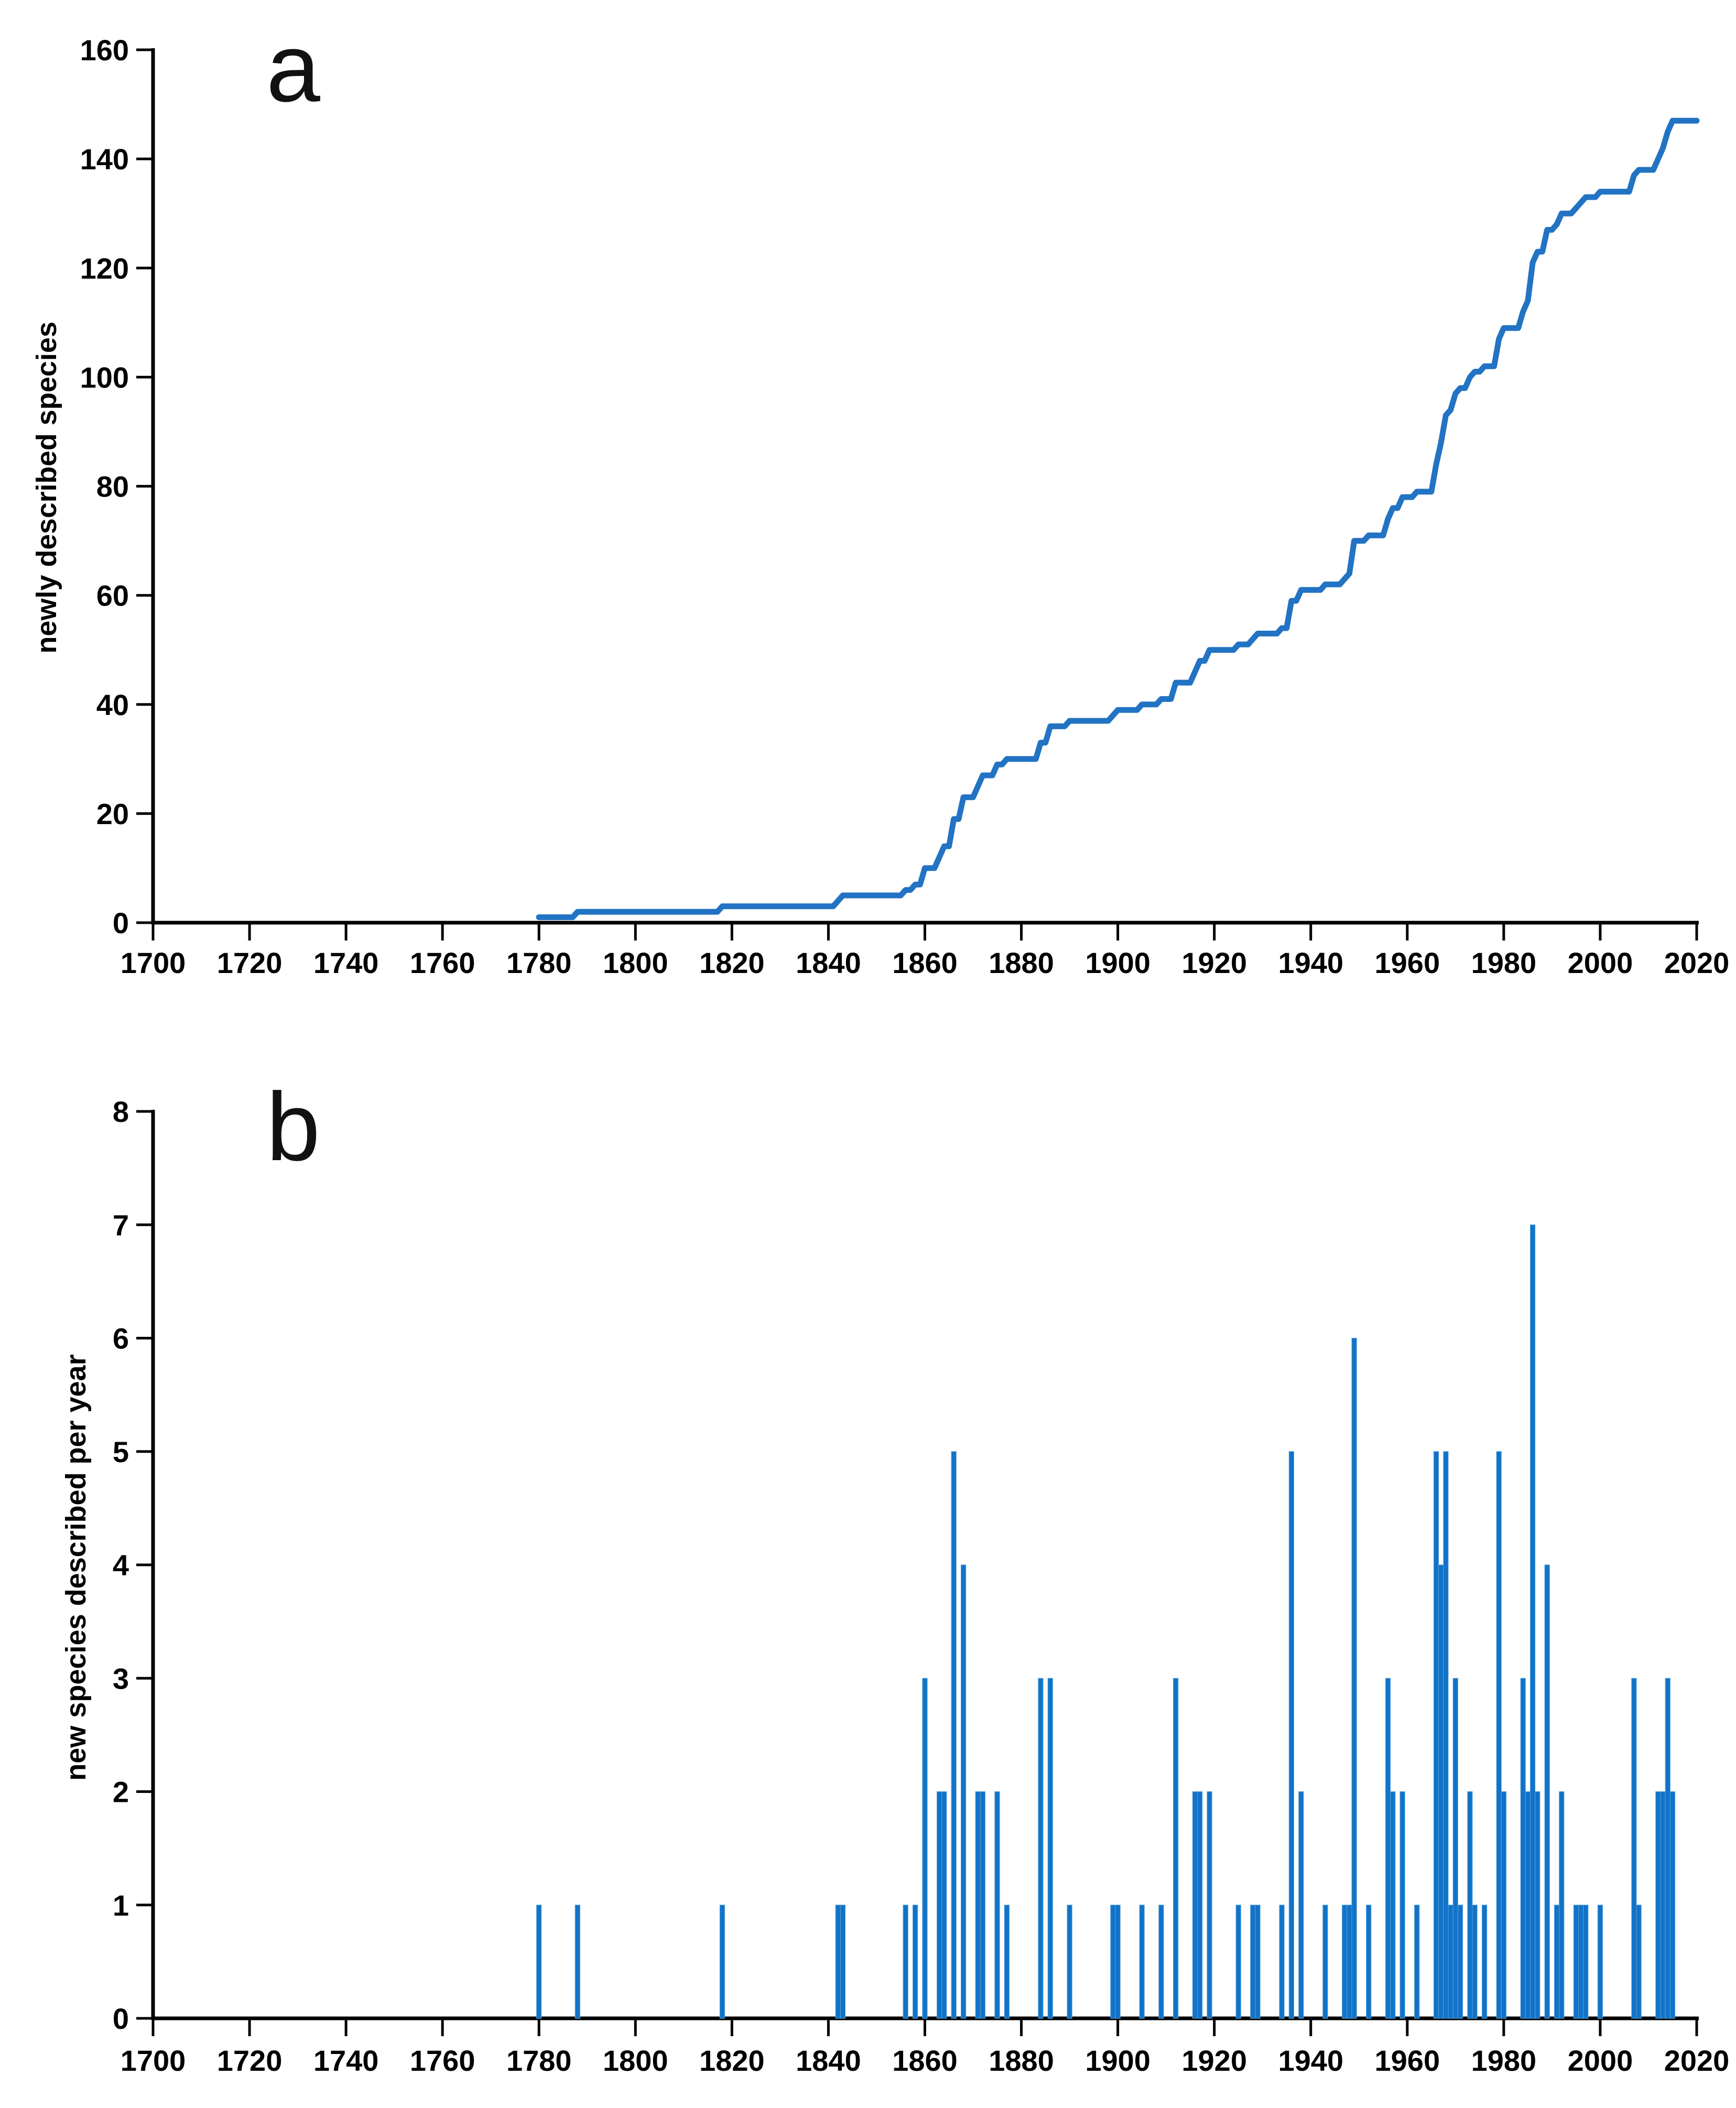  What do you see at coordinates (1349, 1962) in the screenshot?
I see `bar-year-1948` at bounding box center [1349, 1962].